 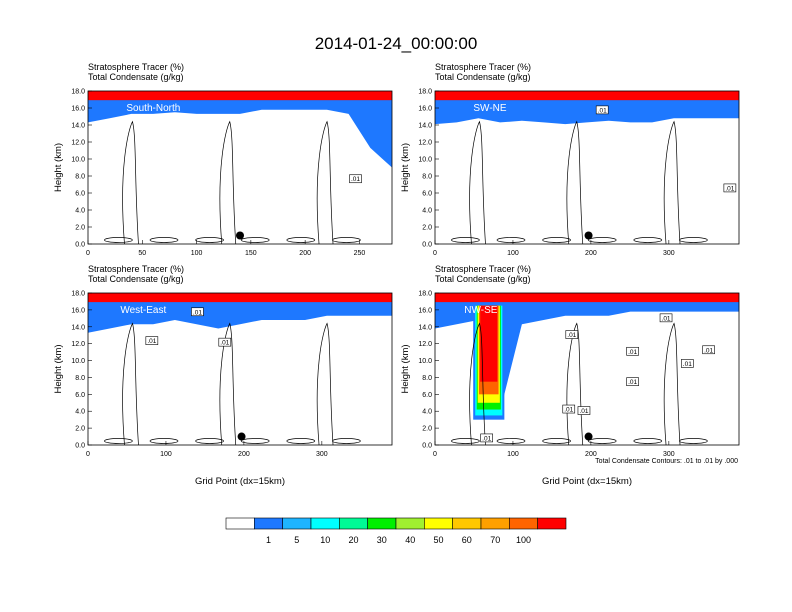 I want to click on plot-area: .01 .01 .01 West-East, so click(x=240, y=369).